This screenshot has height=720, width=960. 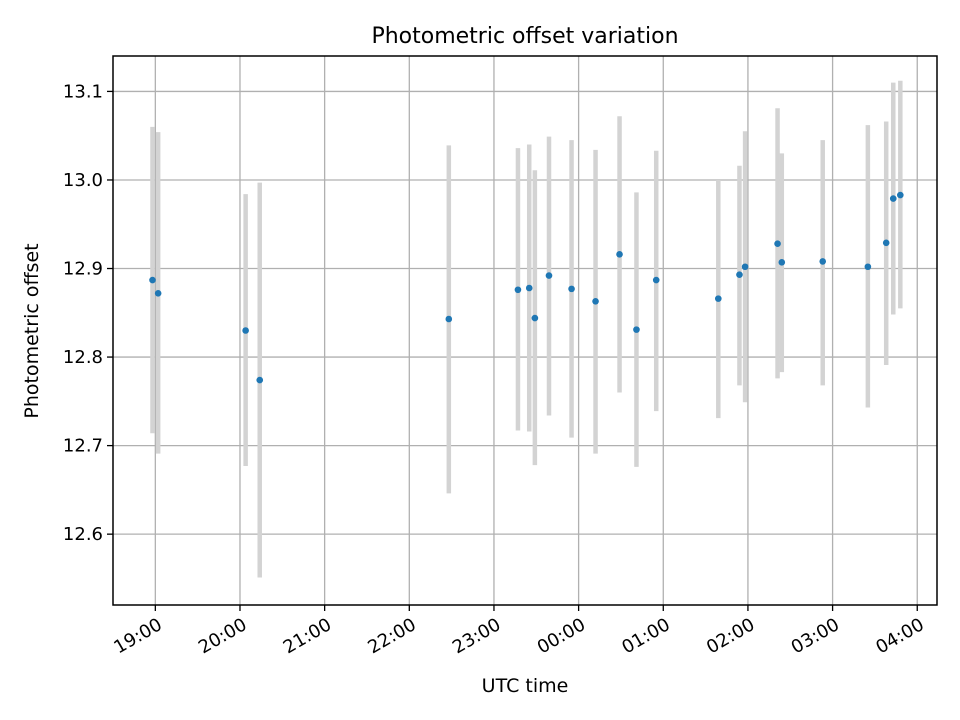 What do you see at coordinates (32, 330) in the screenshot?
I see `y-axis-label: Photometric offset` at bounding box center [32, 330].